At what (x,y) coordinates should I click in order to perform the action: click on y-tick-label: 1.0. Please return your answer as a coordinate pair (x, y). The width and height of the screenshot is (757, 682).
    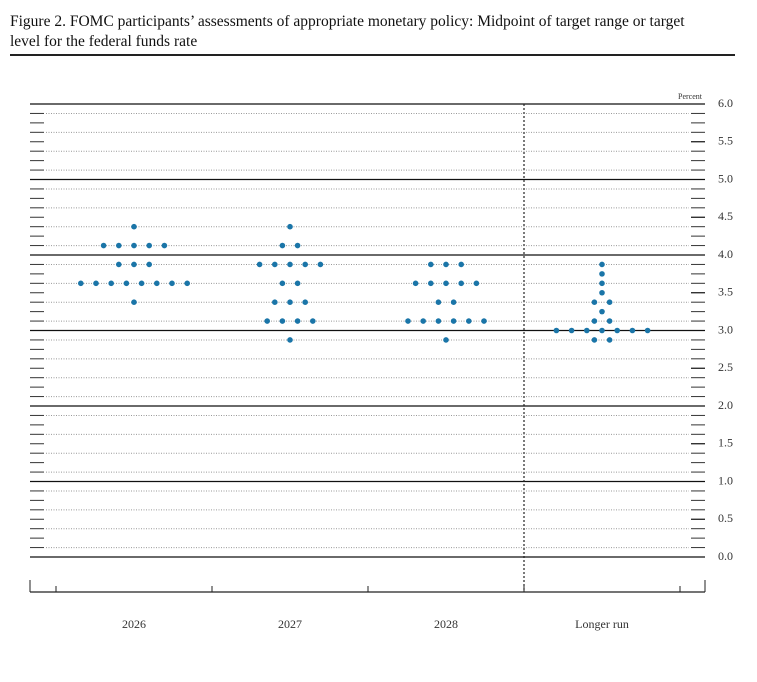
    Looking at the image, I should click on (725, 480).